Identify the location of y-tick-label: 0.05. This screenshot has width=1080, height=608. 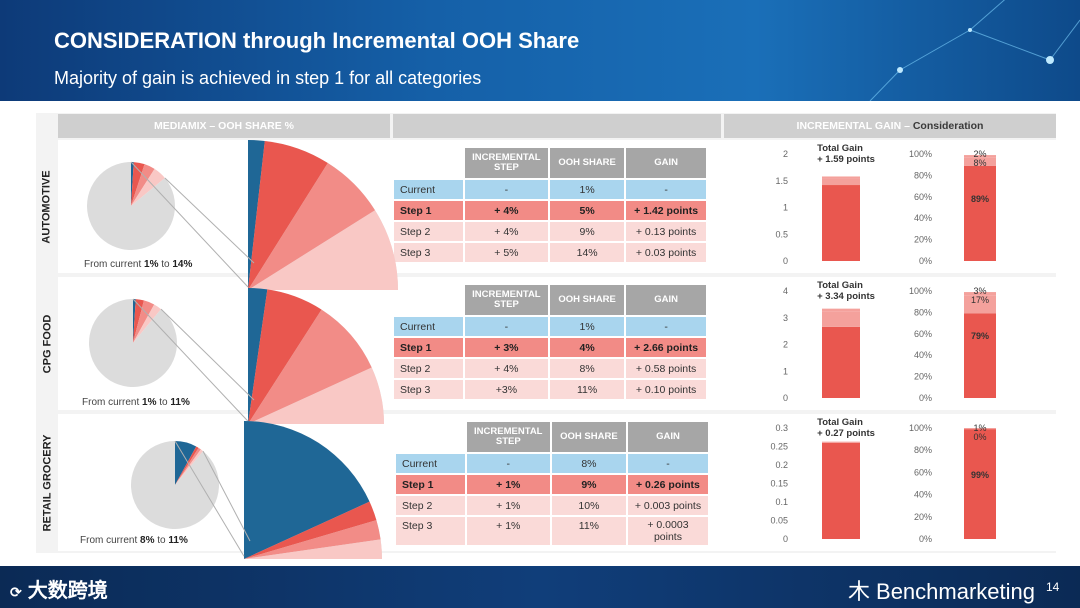
(779, 521).